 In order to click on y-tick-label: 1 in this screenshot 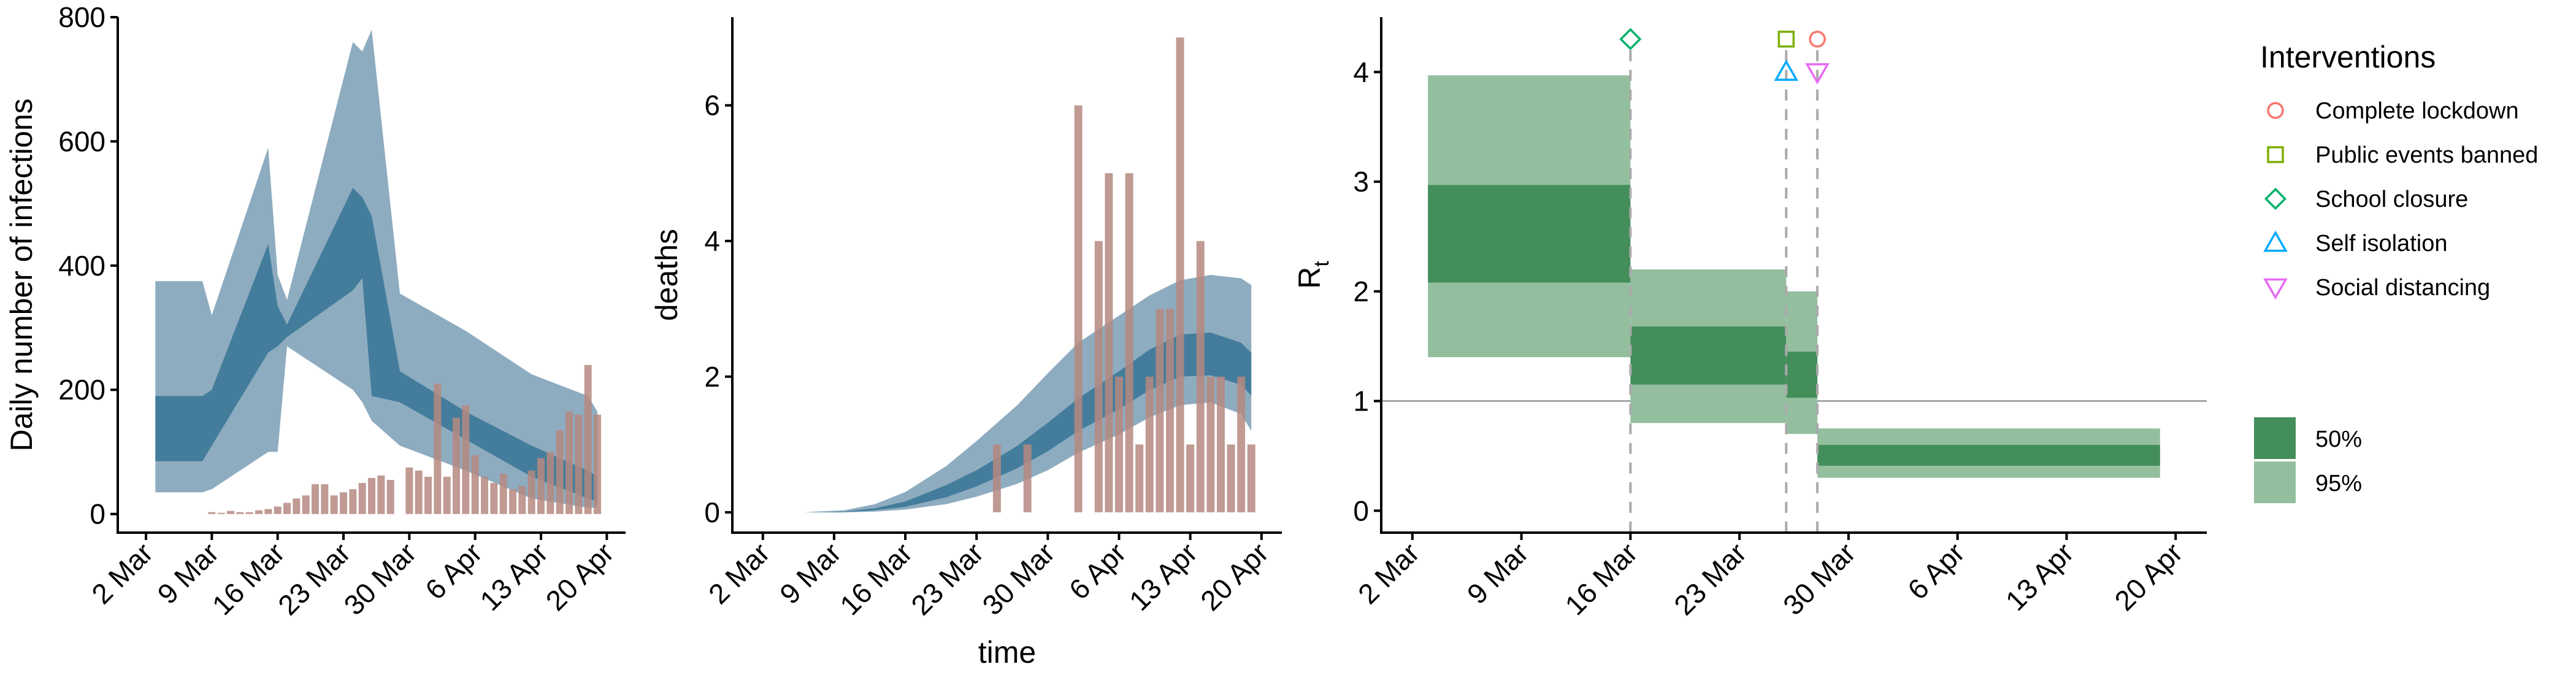, I will do `click(1361, 401)`.